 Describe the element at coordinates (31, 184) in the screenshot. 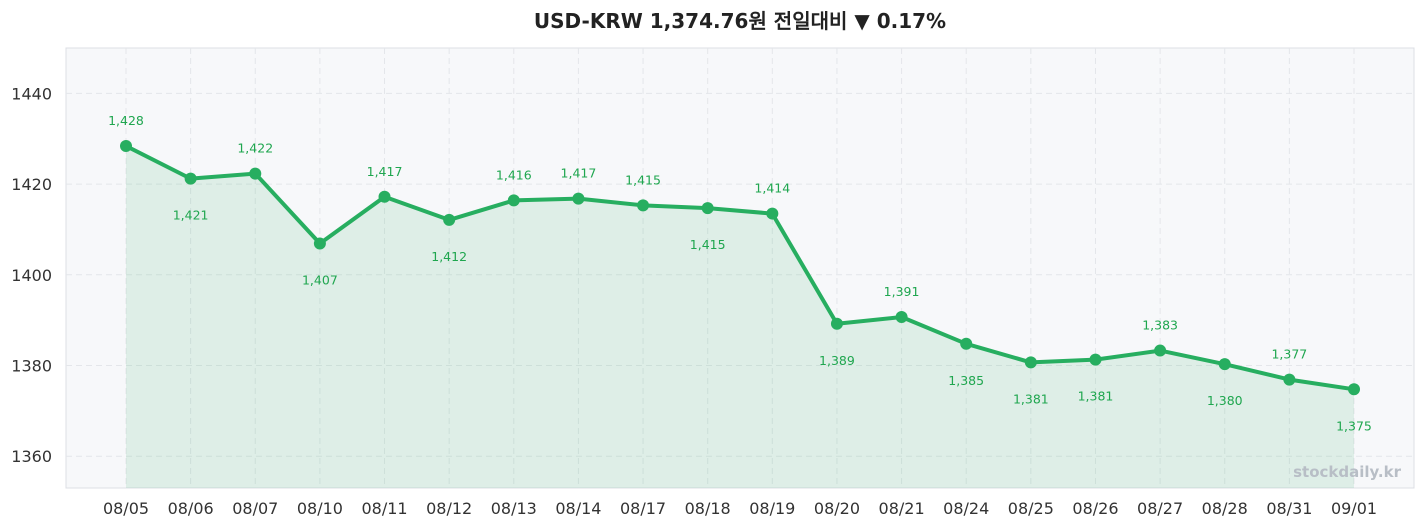

I see `y-tick-label-1420: 1420` at that location.